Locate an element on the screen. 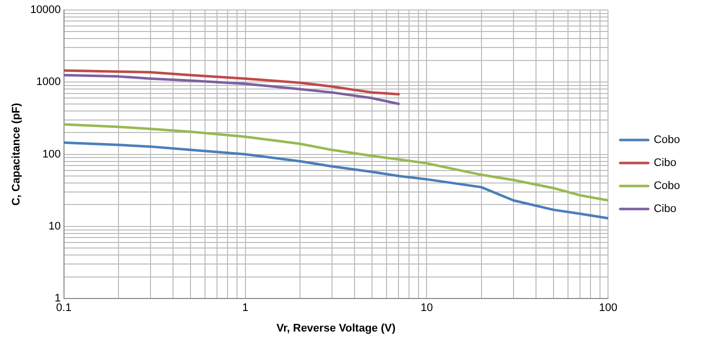  y-tick-label: 10 is located at coordinates (54, 226).